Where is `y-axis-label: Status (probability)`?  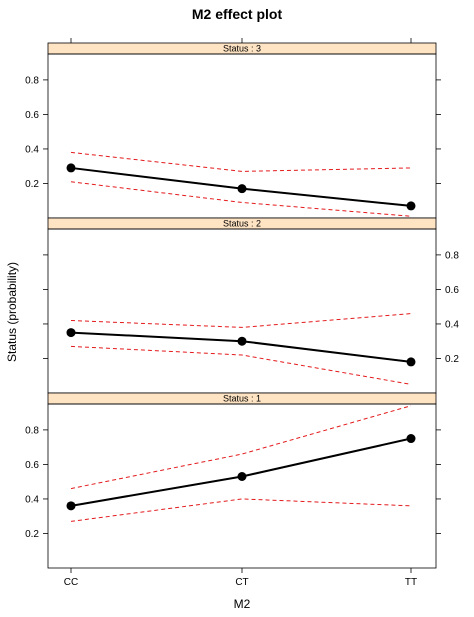 y-axis-label: Status (probability) is located at coordinates (12, 312).